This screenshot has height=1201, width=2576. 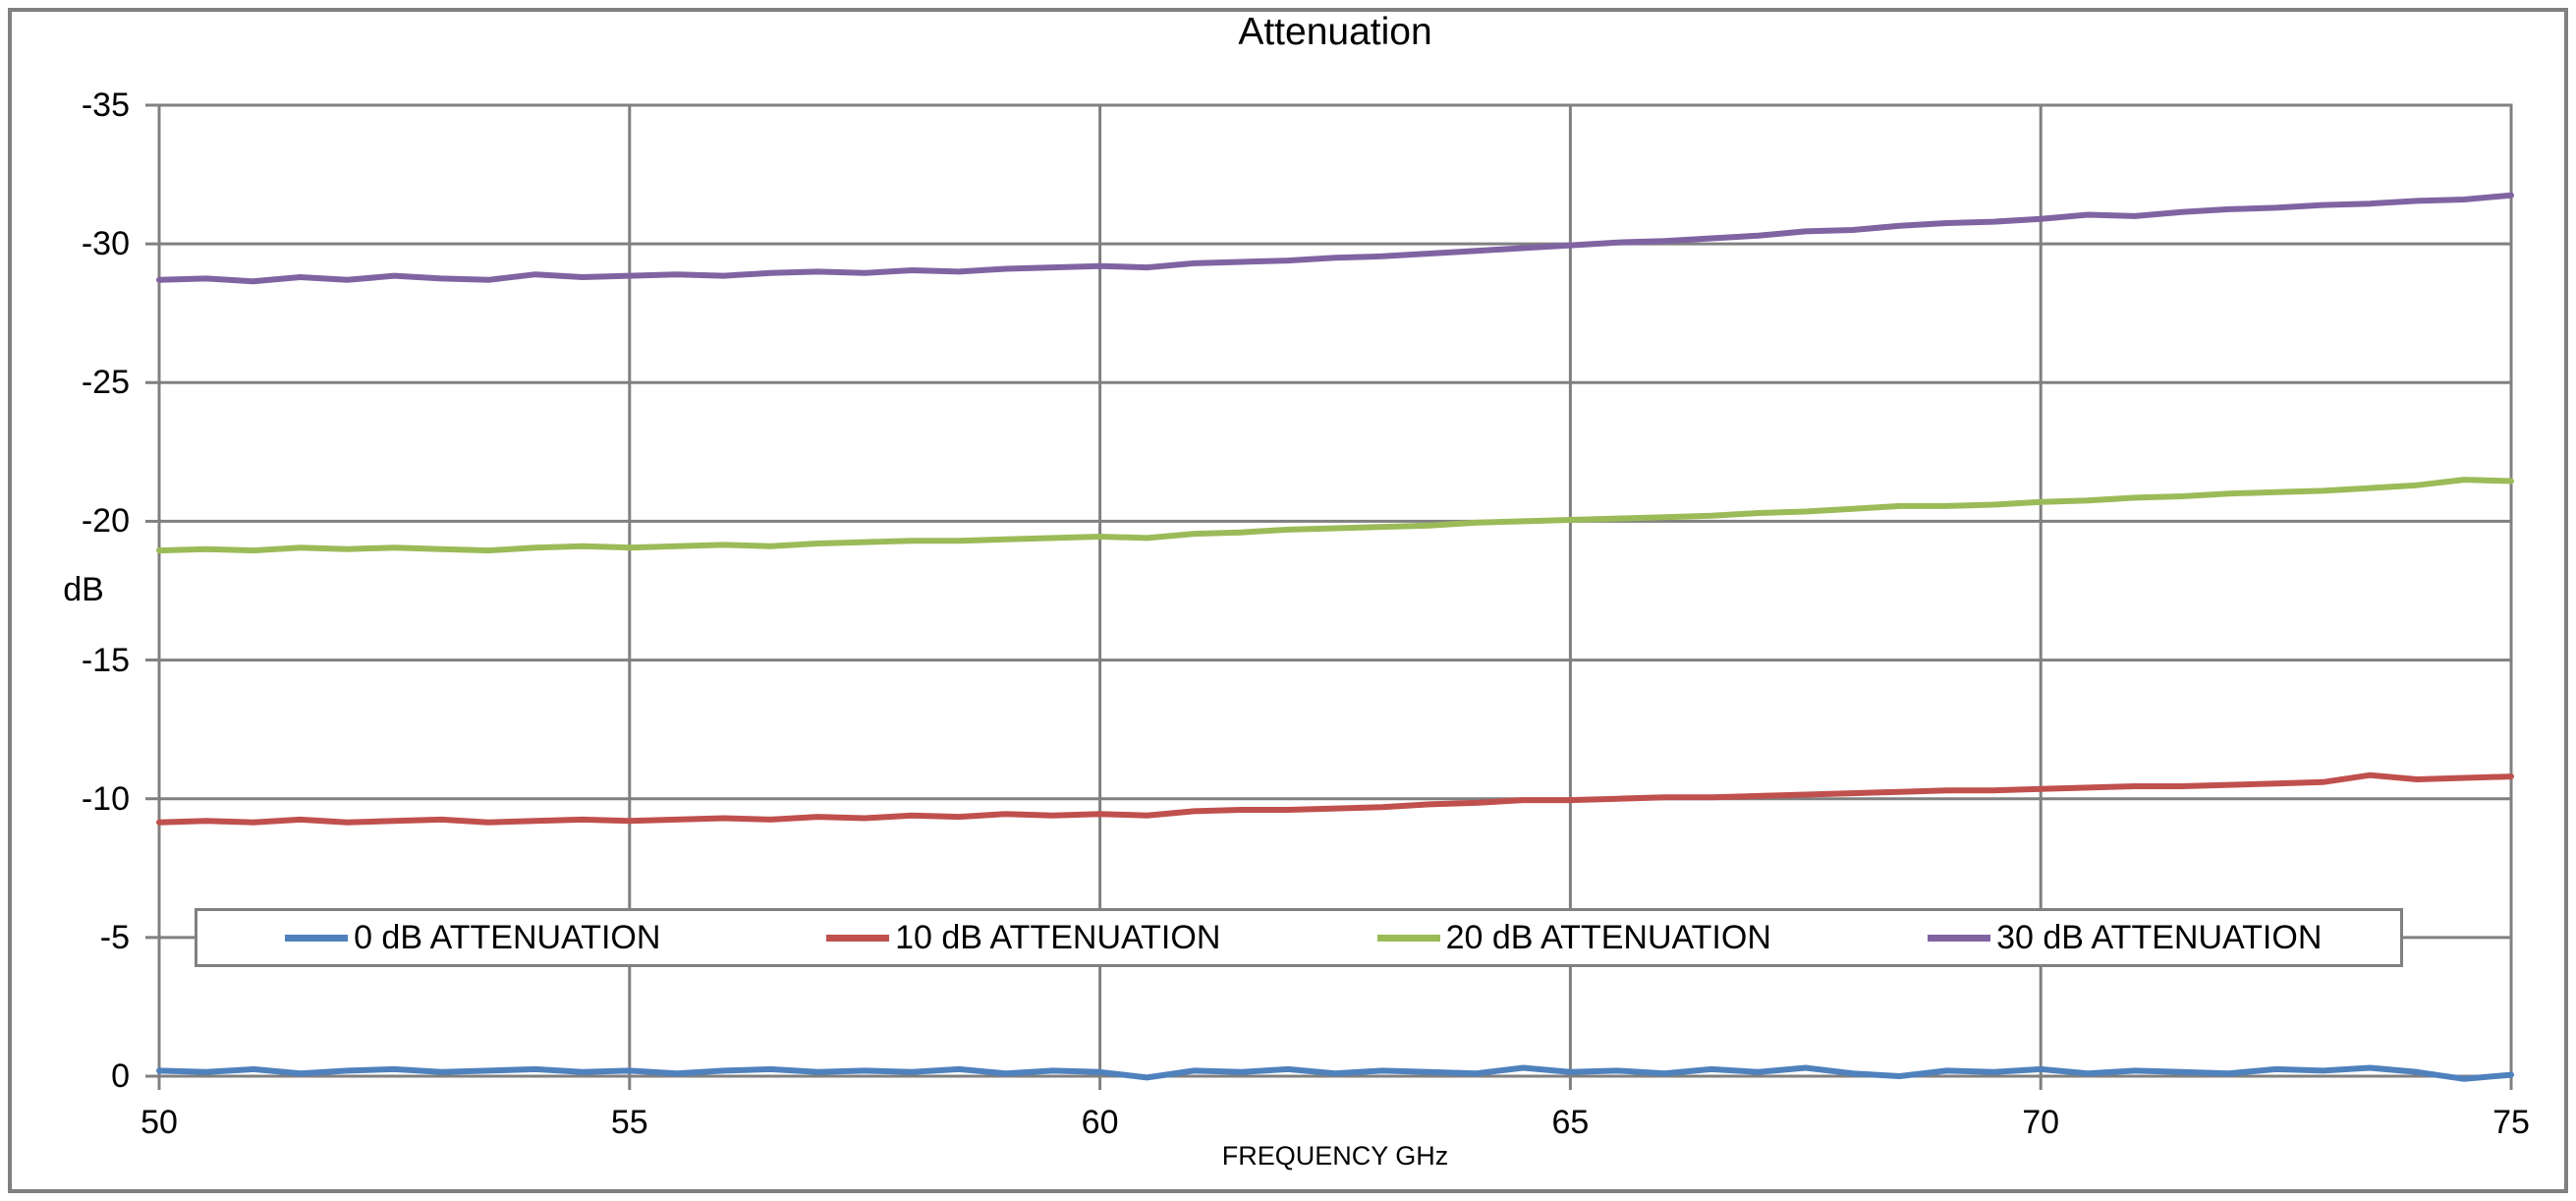 What do you see at coordinates (1335, 1073) in the screenshot?
I see `series-line-0-db-attenuation` at bounding box center [1335, 1073].